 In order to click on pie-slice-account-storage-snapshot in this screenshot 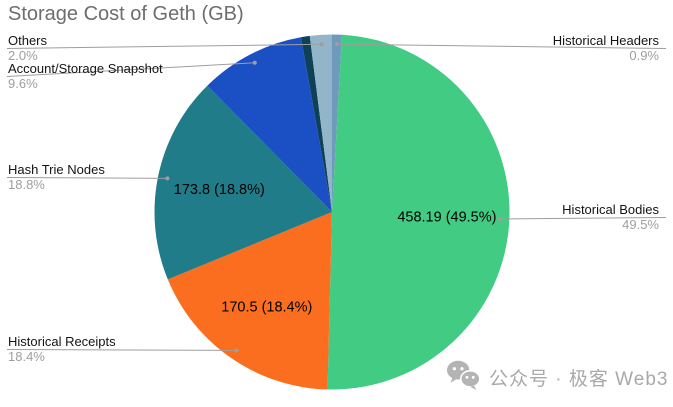, I will do `click(269, 124)`.